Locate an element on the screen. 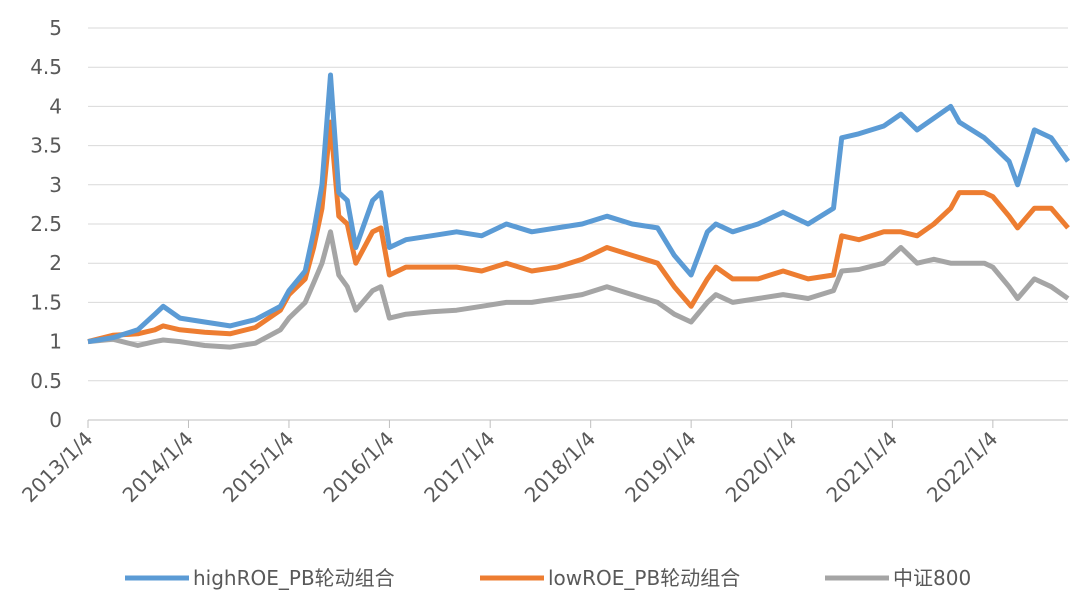 Image resolution: width=1080 pixels, height=610 pixels. x-tick-label: 2020/1/4 is located at coordinates (761, 467).